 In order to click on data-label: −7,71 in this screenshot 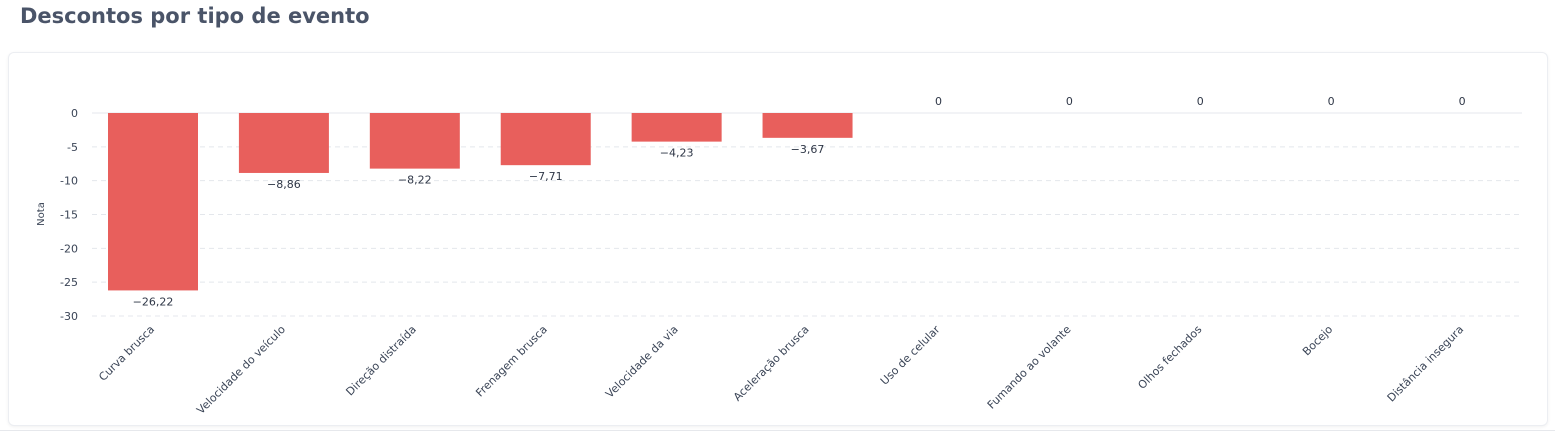, I will do `click(546, 176)`.